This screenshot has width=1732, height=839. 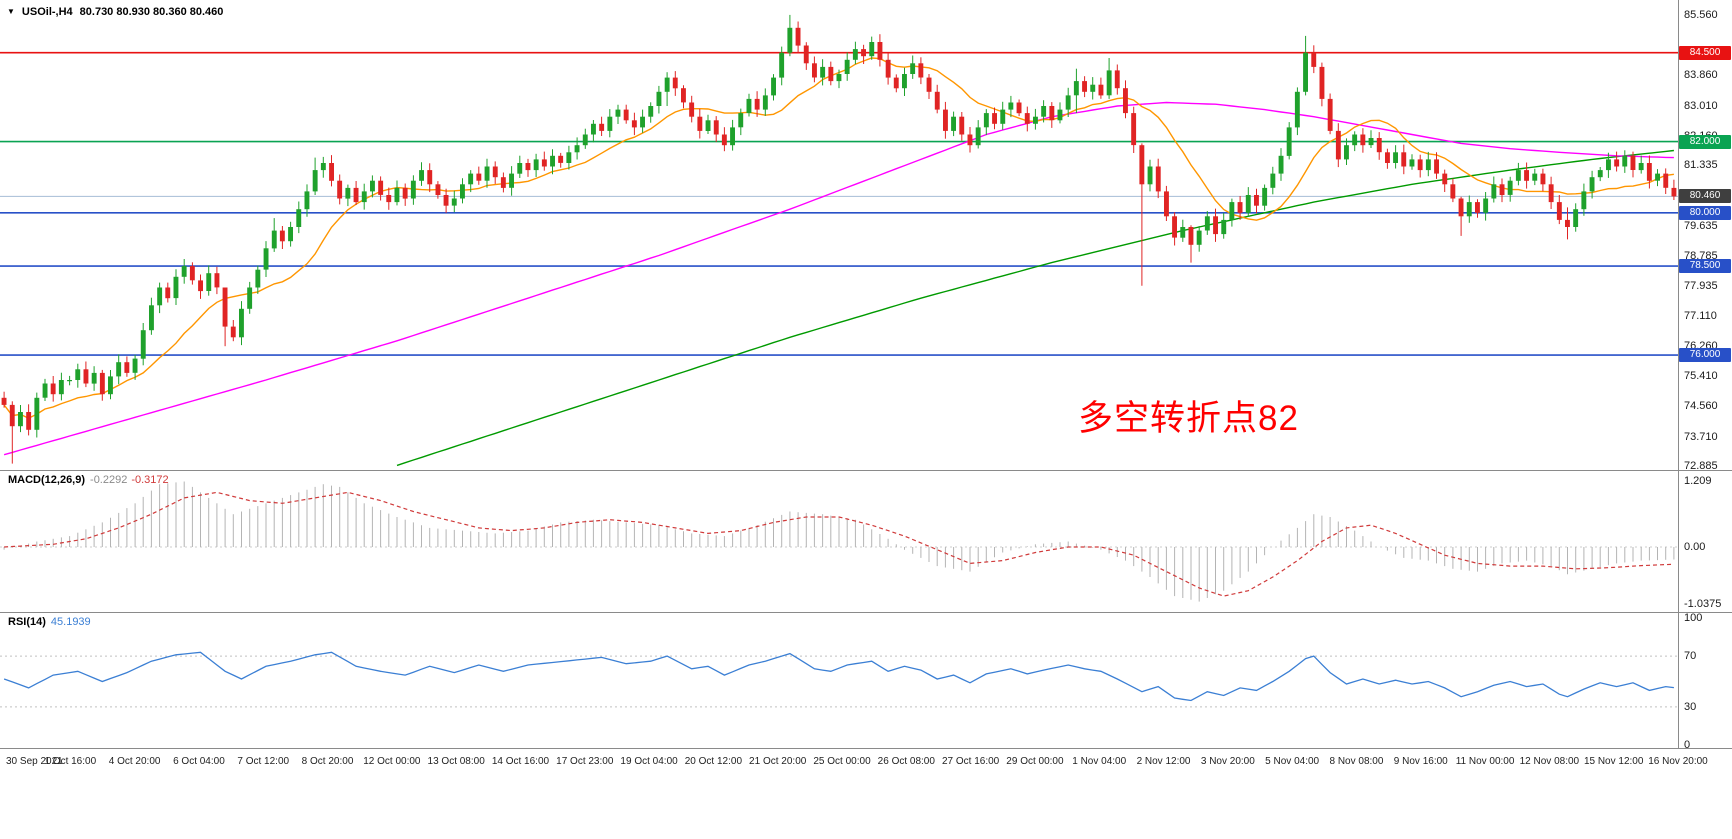 I want to click on symbol-dropdown-icon: ▼, so click(x=11, y=11).